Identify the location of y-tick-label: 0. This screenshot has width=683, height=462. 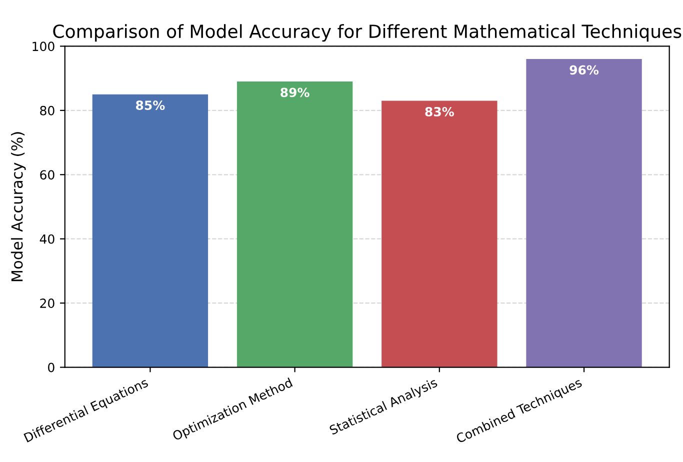
(51, 367).